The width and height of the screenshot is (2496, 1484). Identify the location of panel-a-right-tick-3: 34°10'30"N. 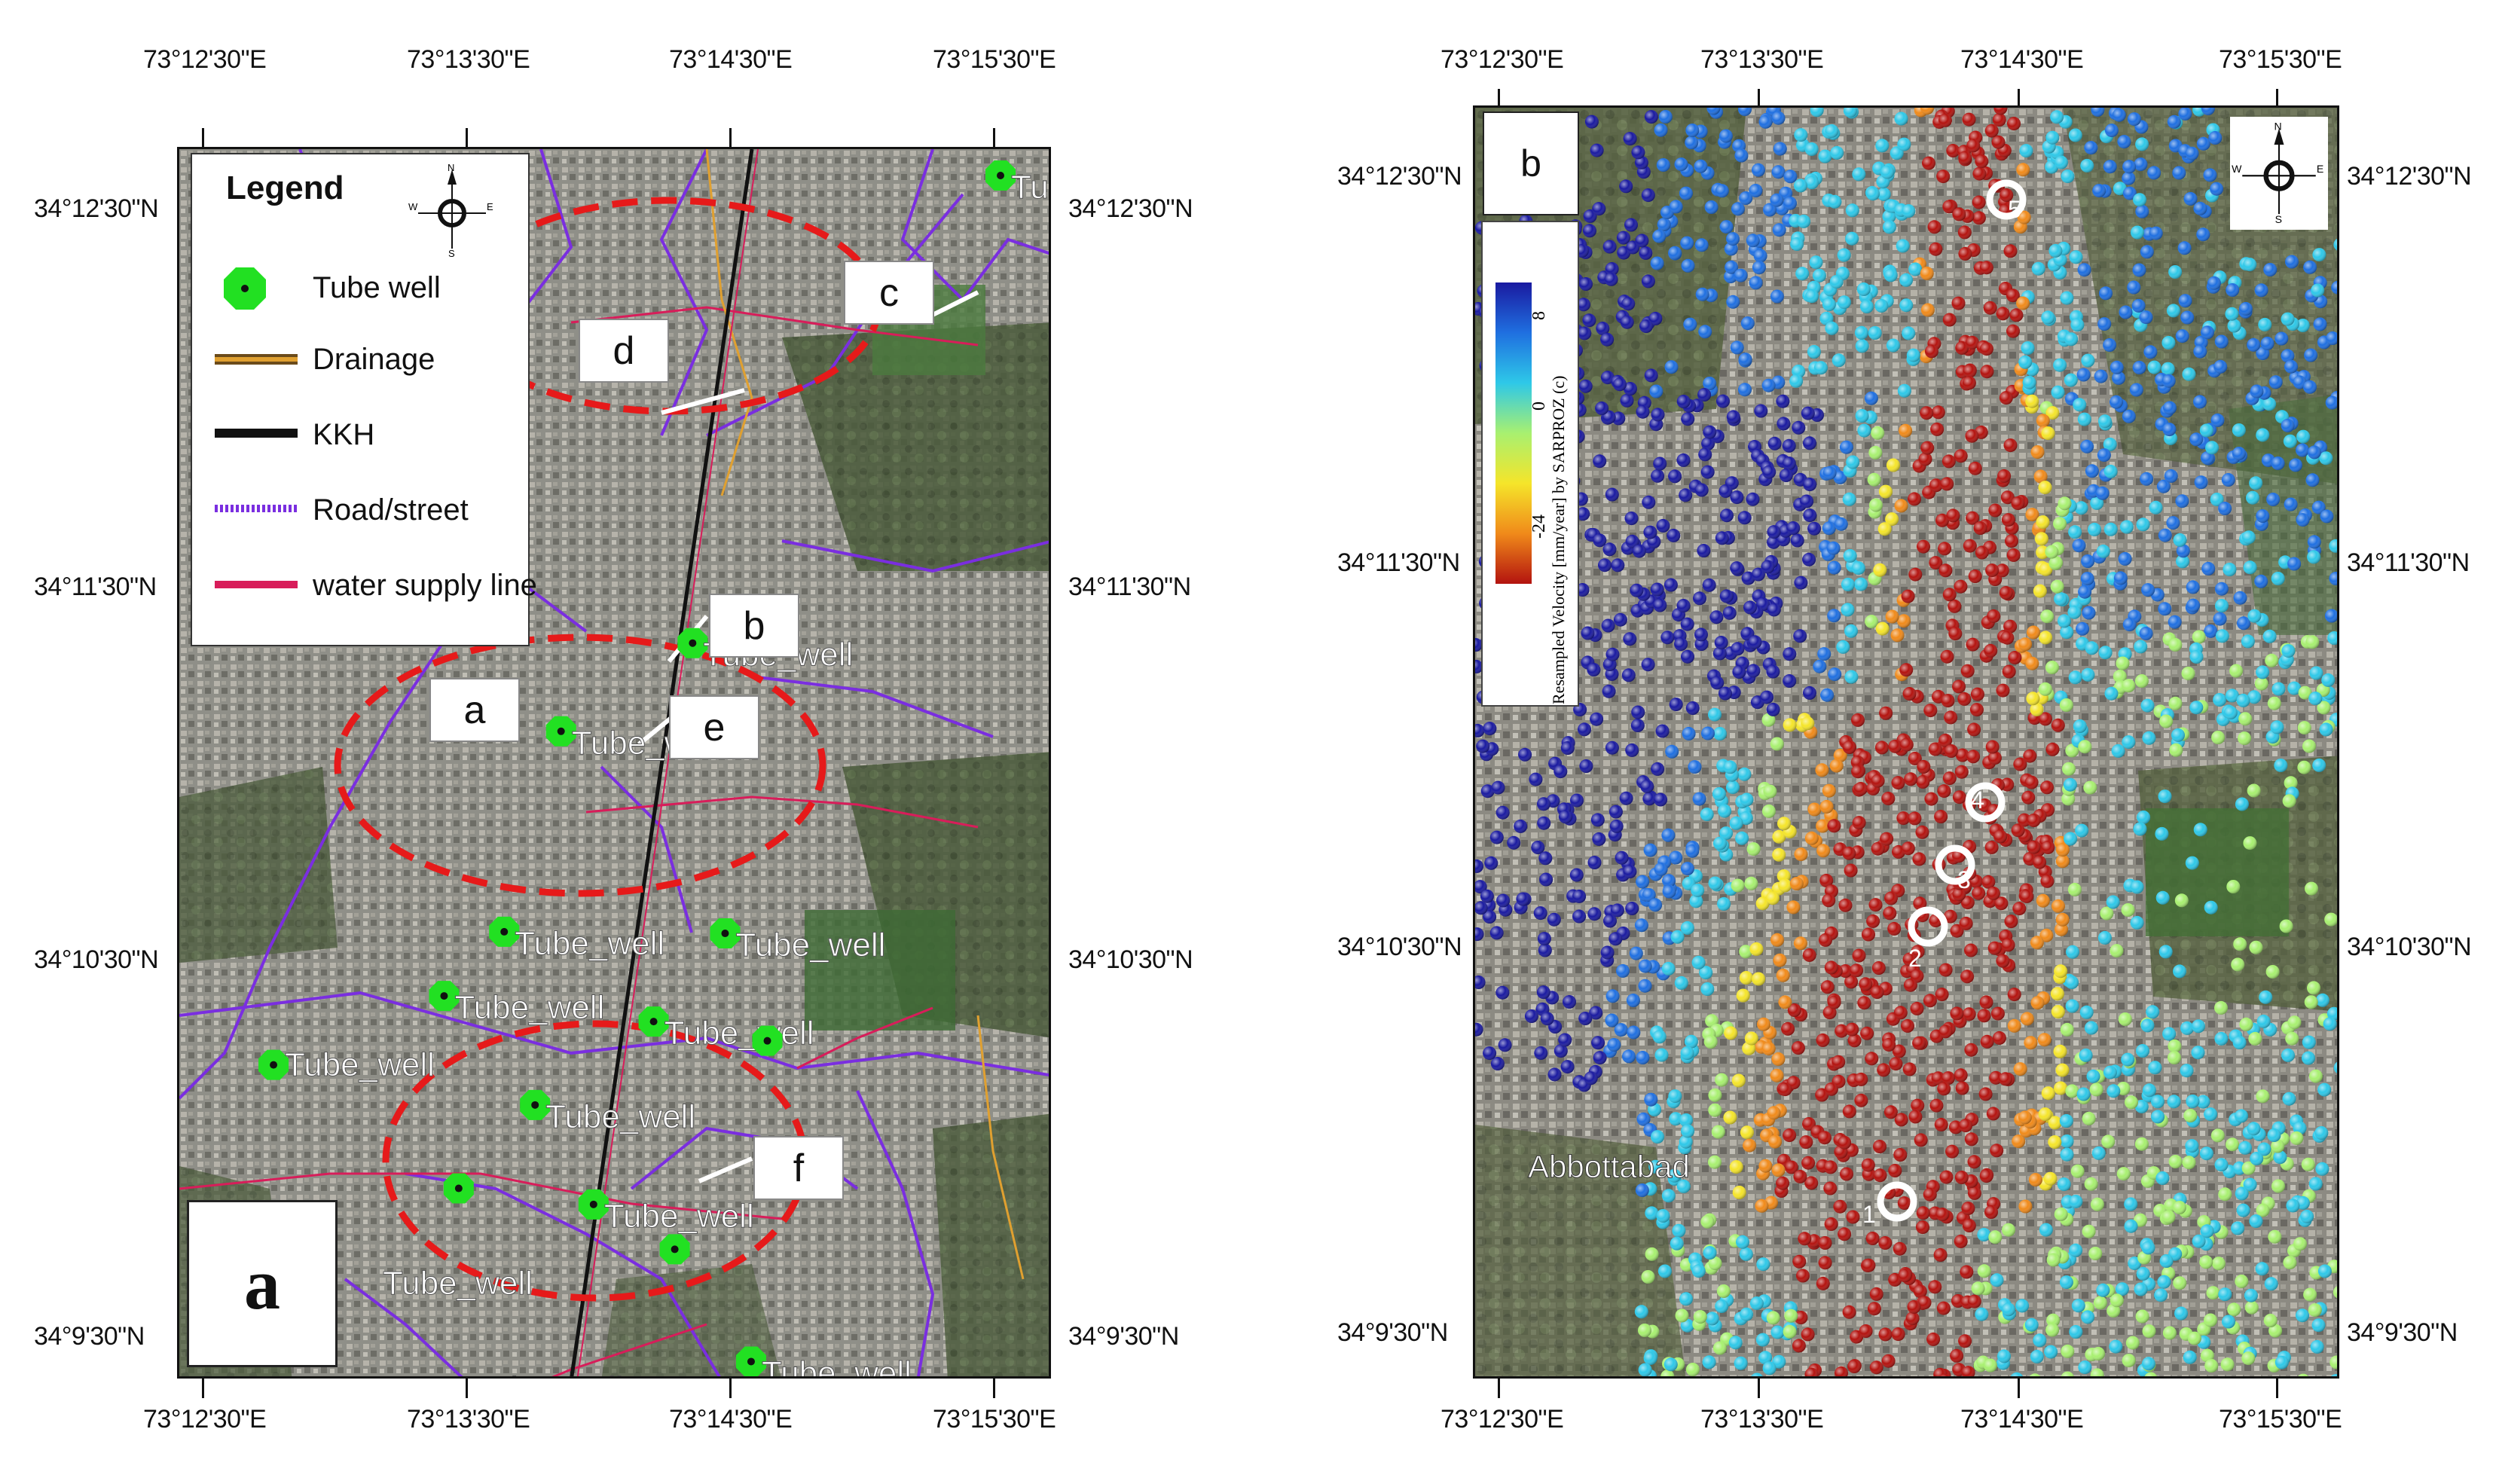
(1130, 959).